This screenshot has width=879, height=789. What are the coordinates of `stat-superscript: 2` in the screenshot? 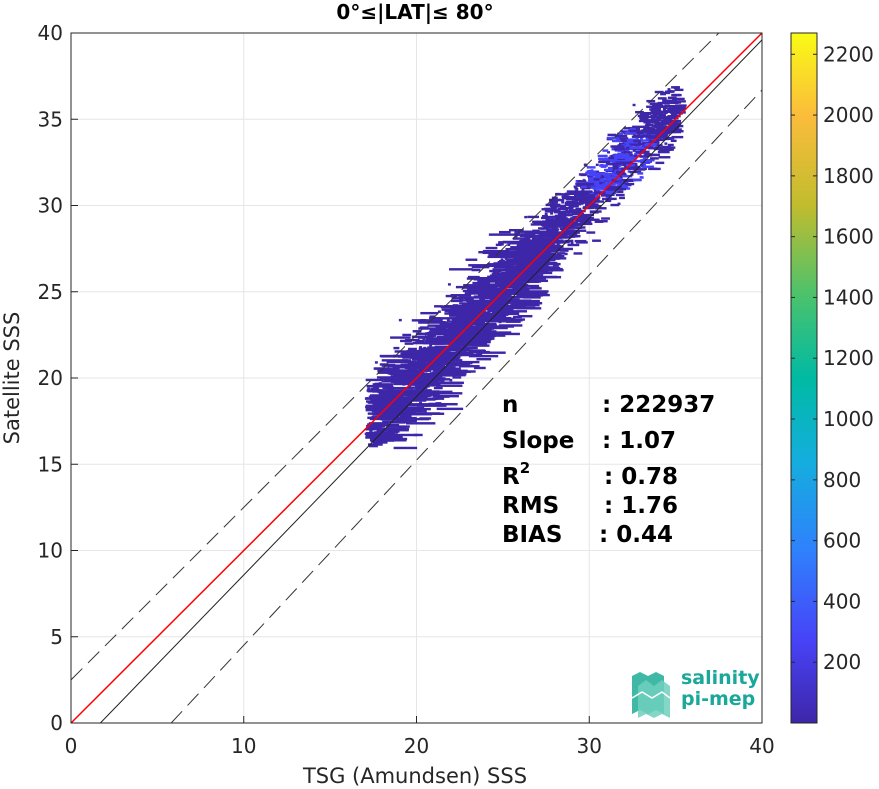 It's located at (525, 468).